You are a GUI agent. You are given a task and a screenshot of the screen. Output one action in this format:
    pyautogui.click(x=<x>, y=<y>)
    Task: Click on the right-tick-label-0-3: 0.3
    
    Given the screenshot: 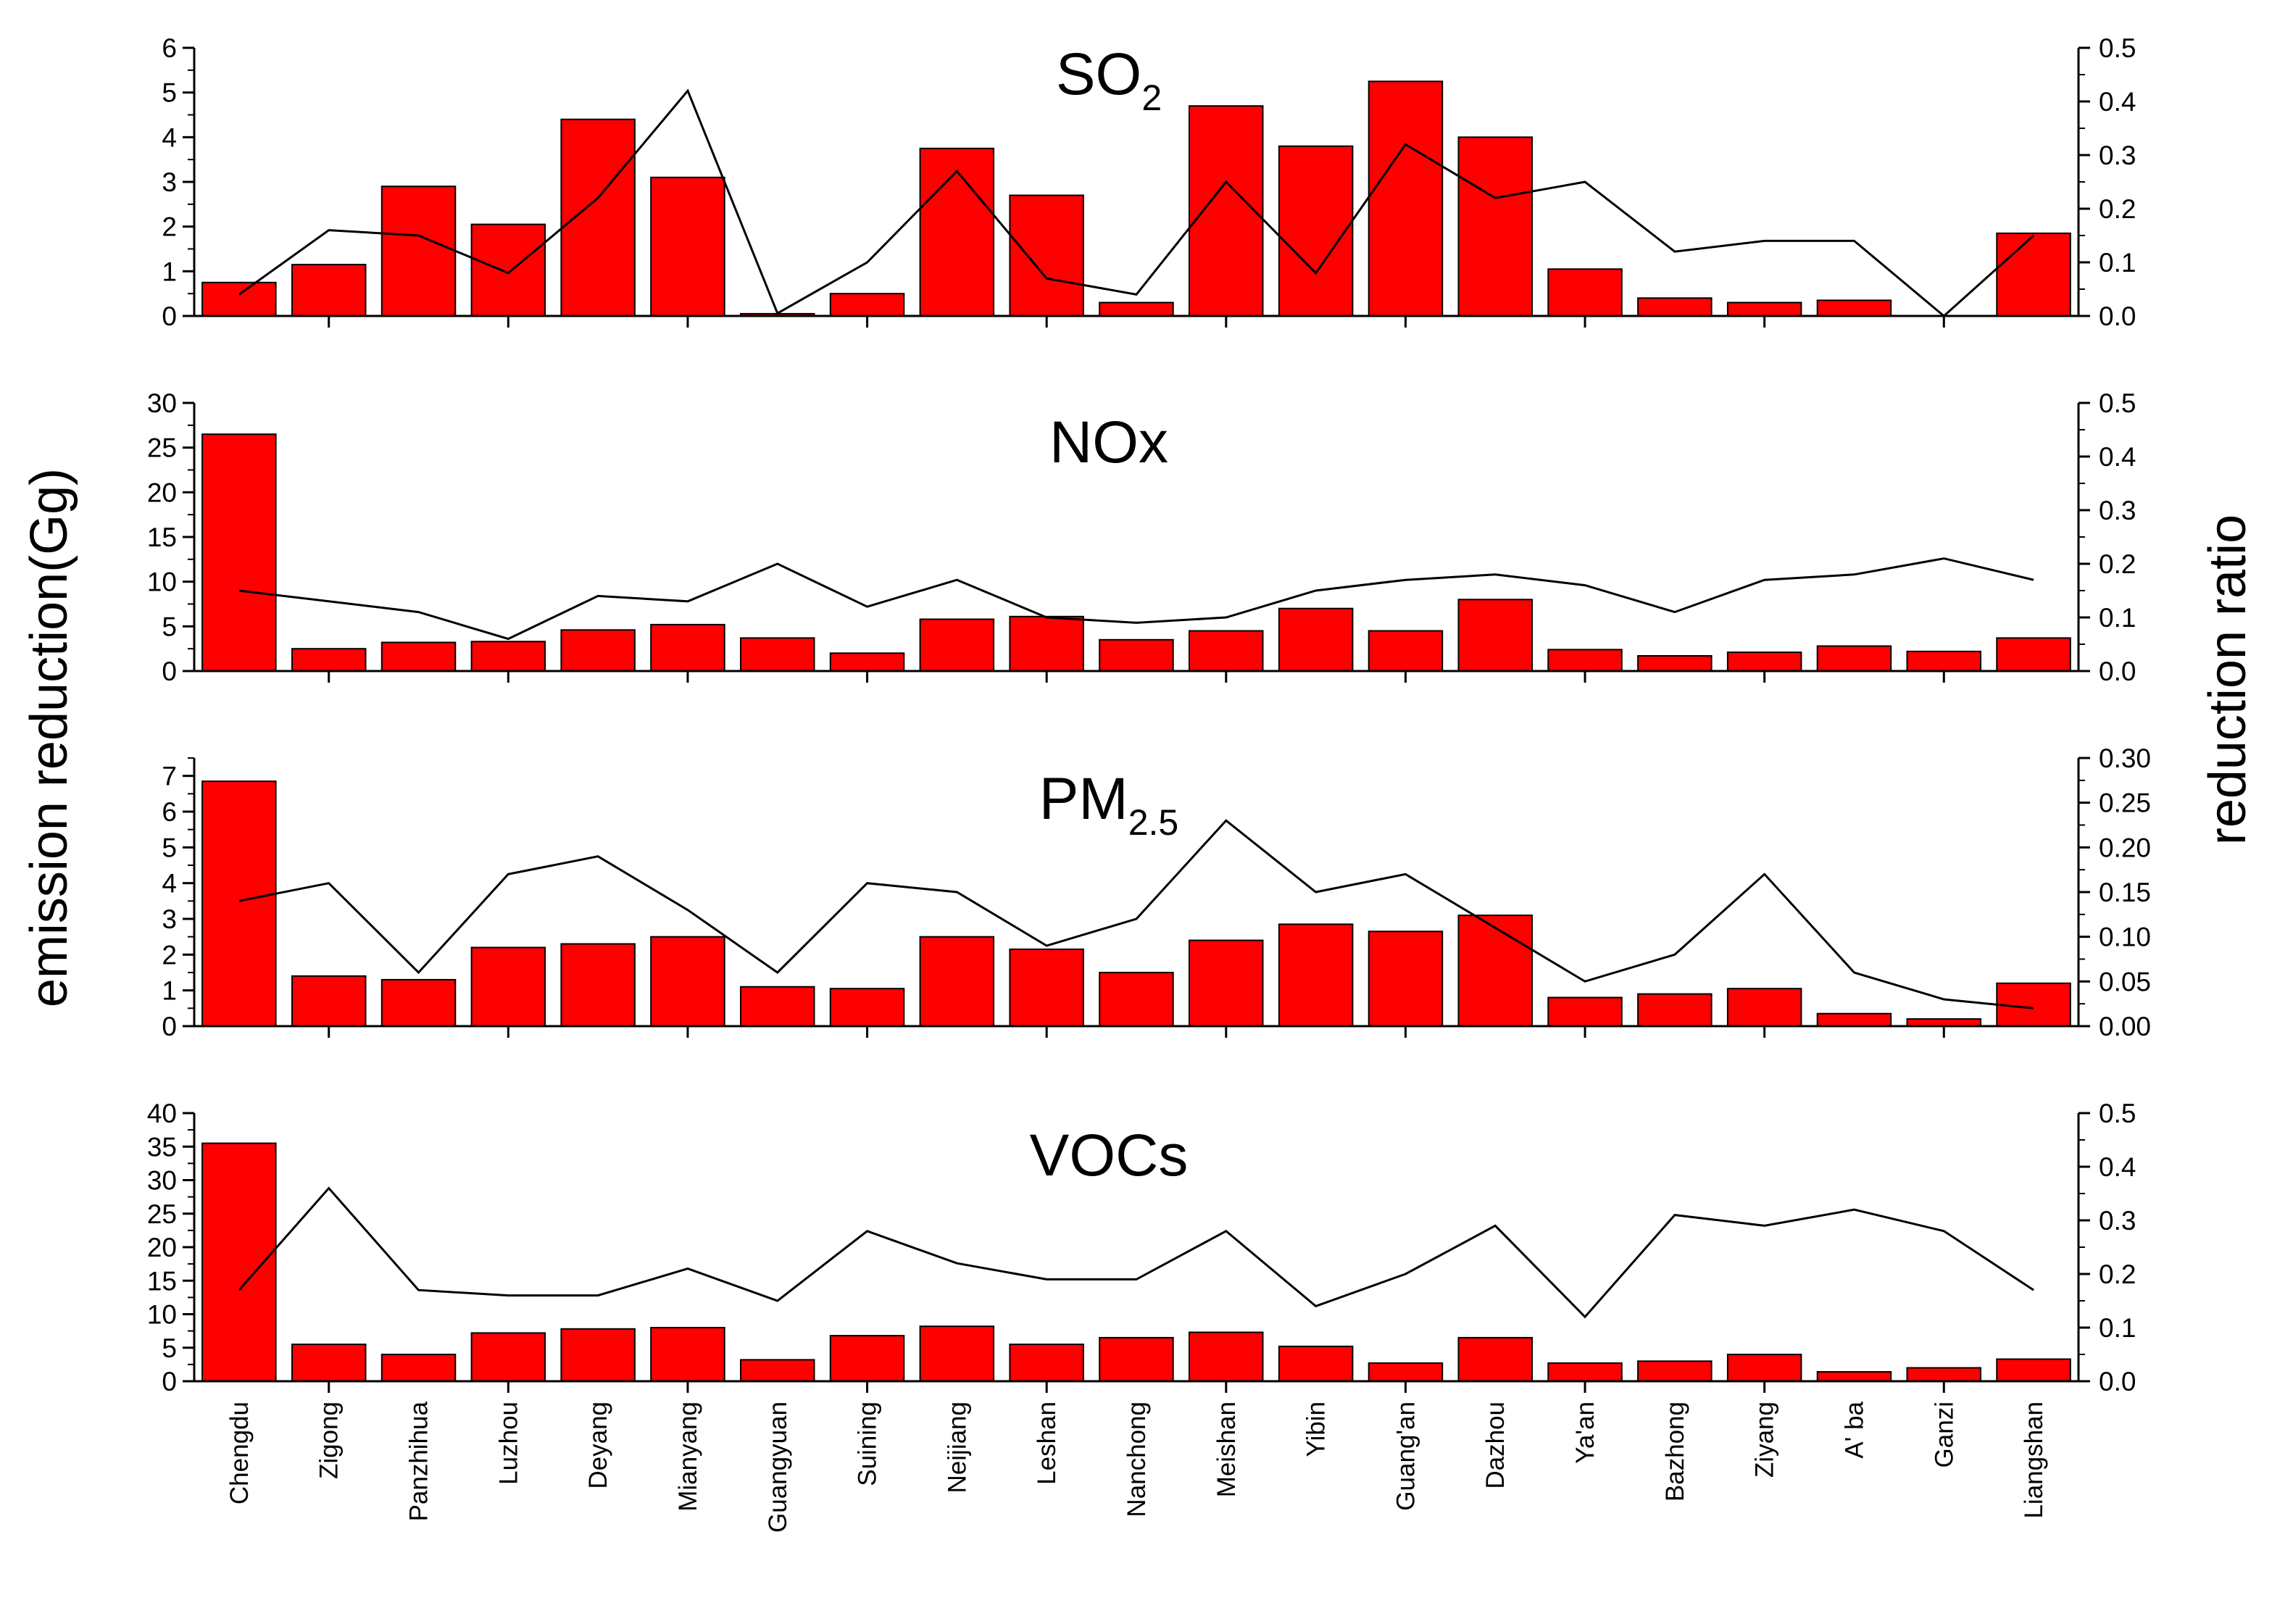 What is the action you would take?
    pyautogui.click(x=2118, y=155)
    